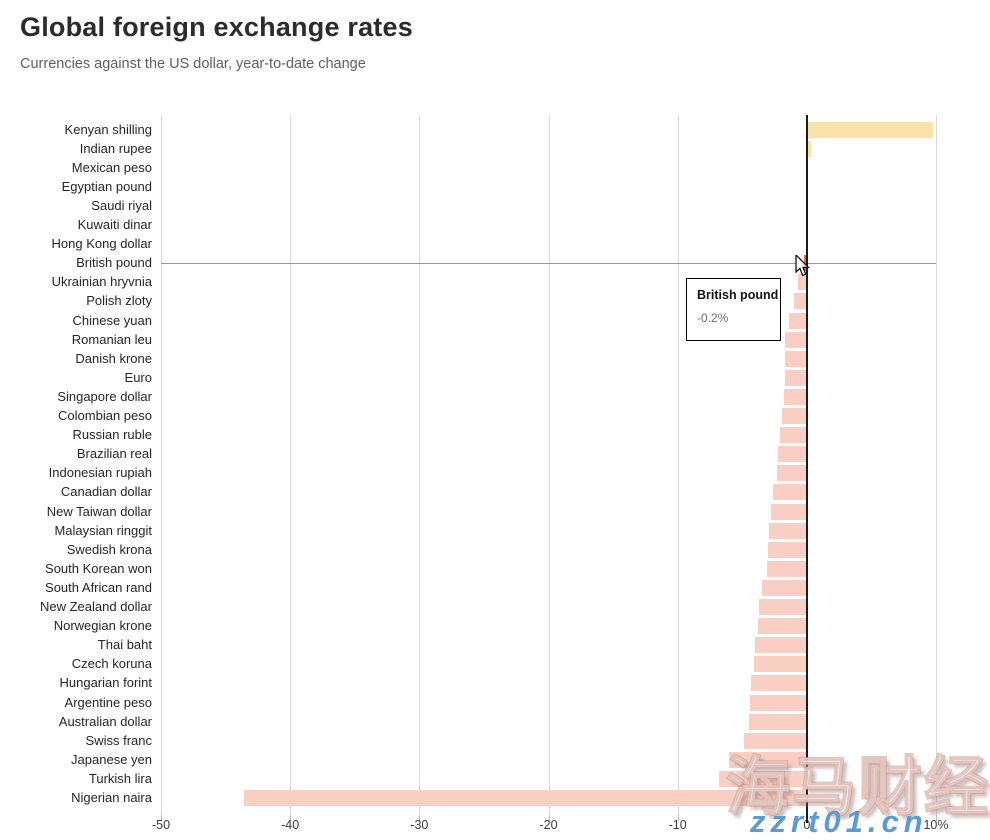 This screenshot has width=990, height=840. What do you see at coordinates (936, 825) in the screenshot?
I see `x-axis-tick-label: 10%` at bounding box center [936, 825].